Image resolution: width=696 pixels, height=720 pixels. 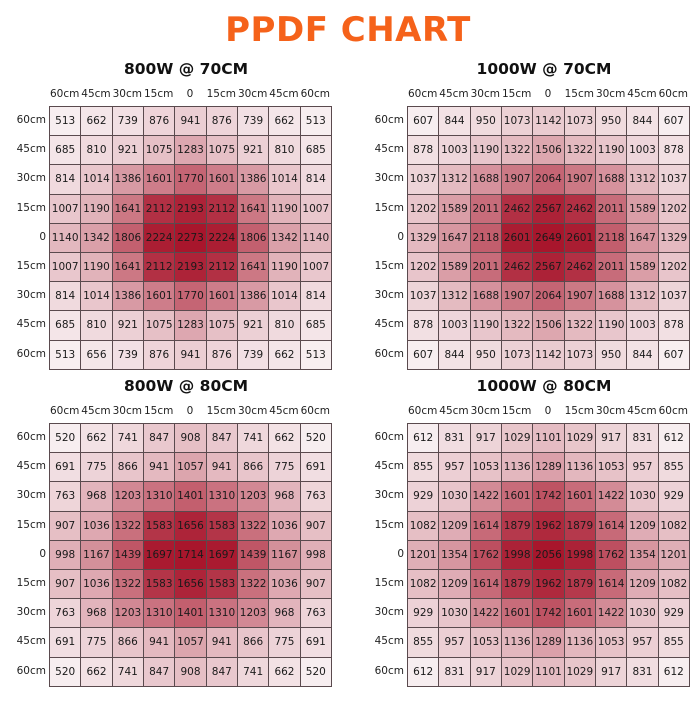 What do you see at coordinates (643, 267) in the screenshot?
I see `heatmap-cell: 1589` at bounding box center [643, 267].